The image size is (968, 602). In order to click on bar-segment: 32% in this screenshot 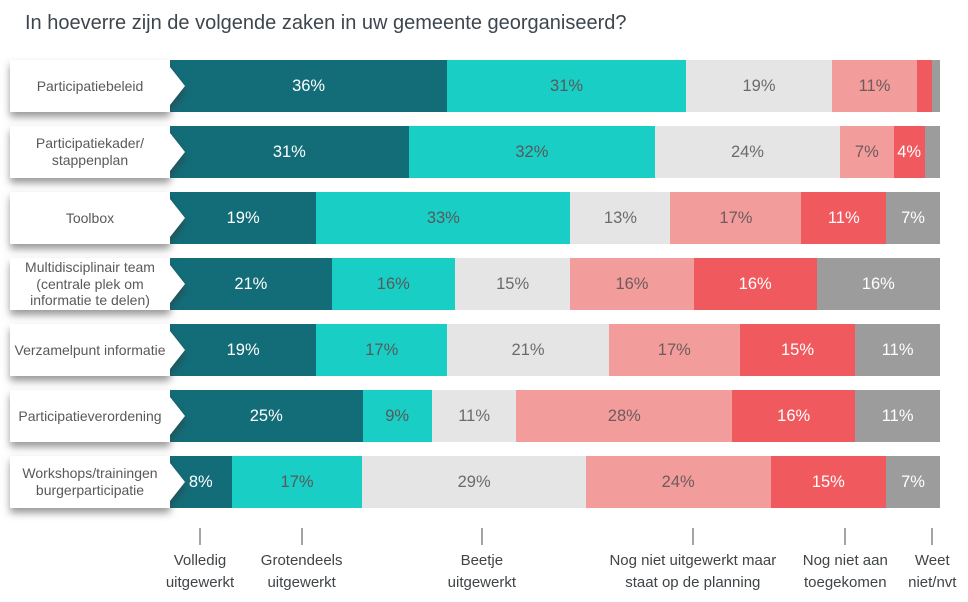, I will do `click(532, 152)`.